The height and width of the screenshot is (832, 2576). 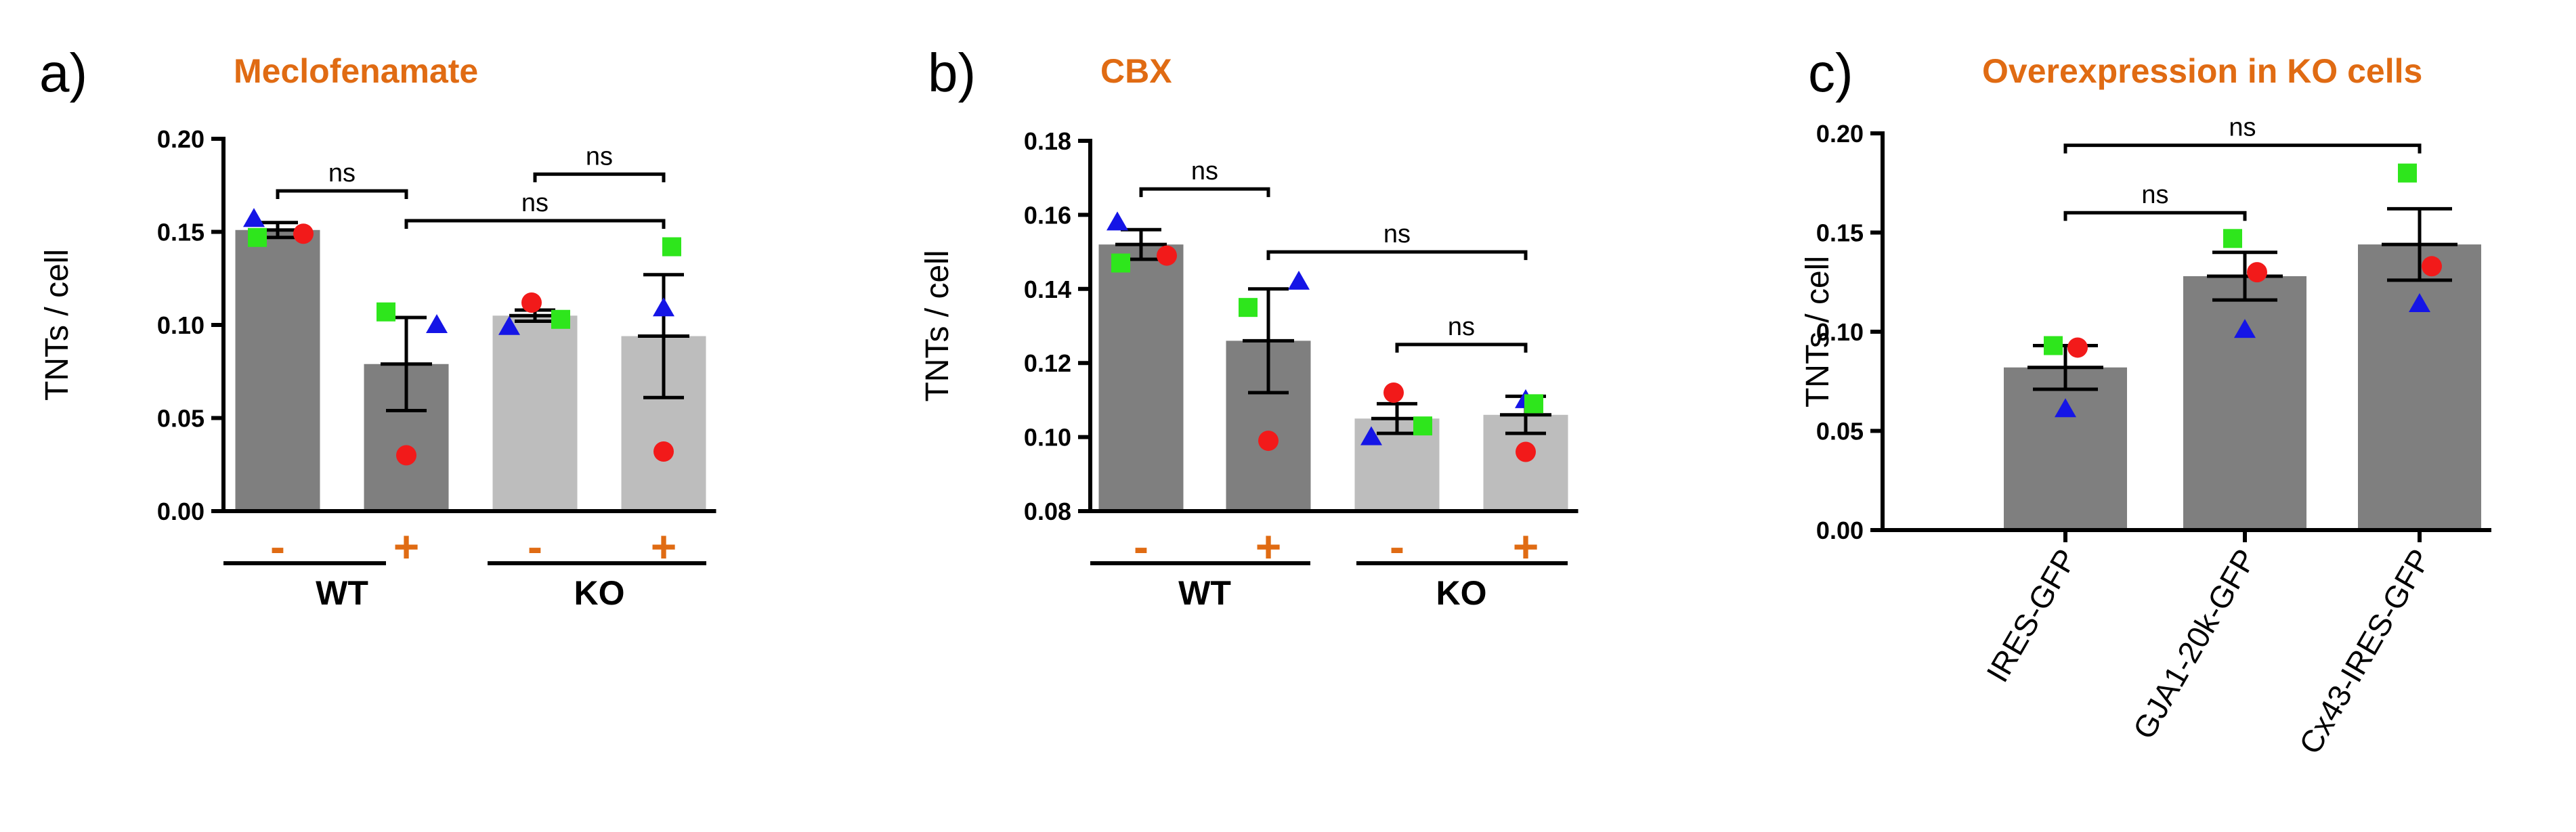 What do you see at coordinates (1047, 289) in the screenshot?
I see `y-tick-label: 0.14` at bounding box center [1047, 289].